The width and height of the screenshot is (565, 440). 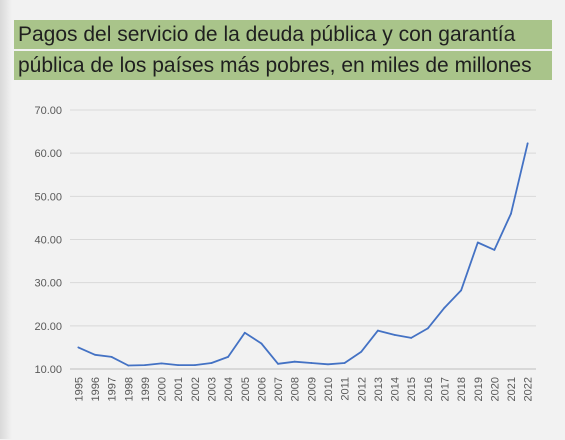 I want to click on x-tick-label: 2014, so click(x=396, y=389).